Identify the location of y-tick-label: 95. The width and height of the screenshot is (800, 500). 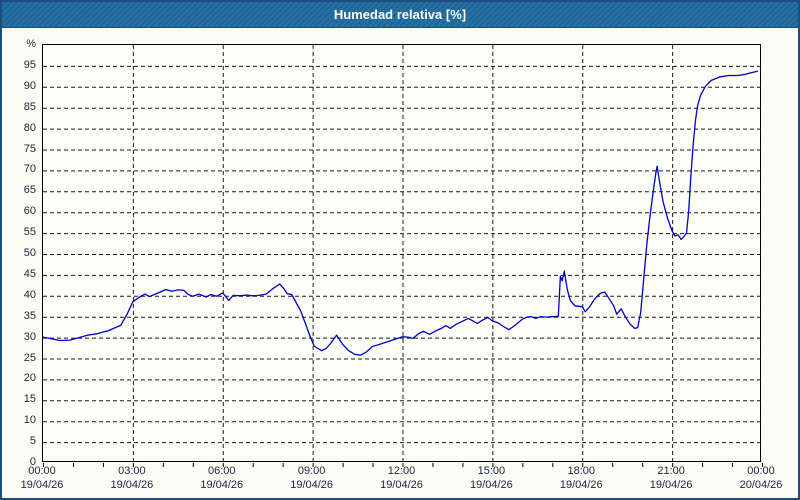
(29, 64).